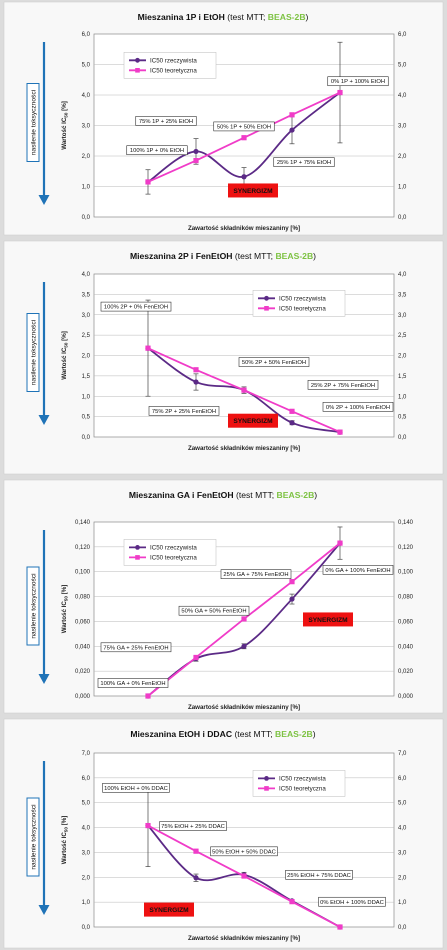  I want to click on y-tick-label-left: 1,5, so click(86, 377).